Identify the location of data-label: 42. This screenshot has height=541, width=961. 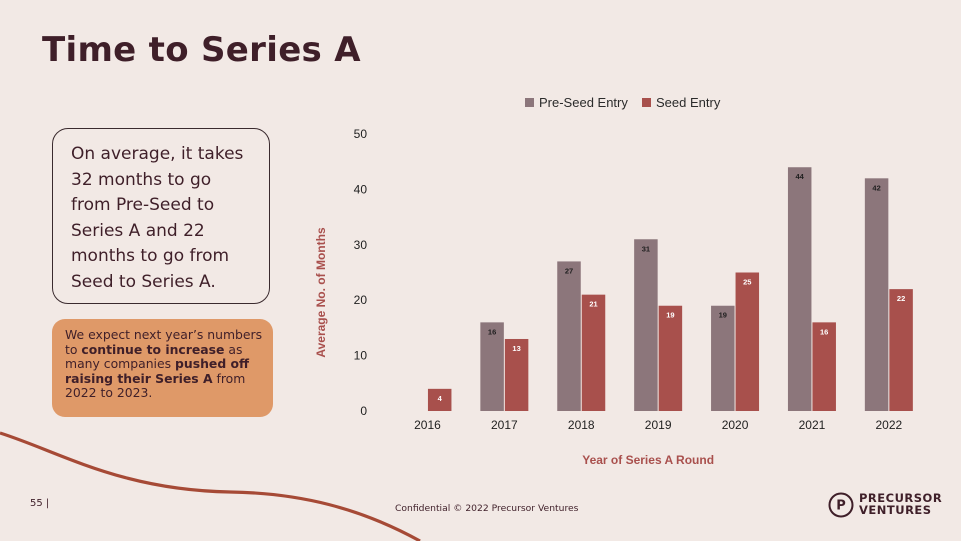
(876, 187).